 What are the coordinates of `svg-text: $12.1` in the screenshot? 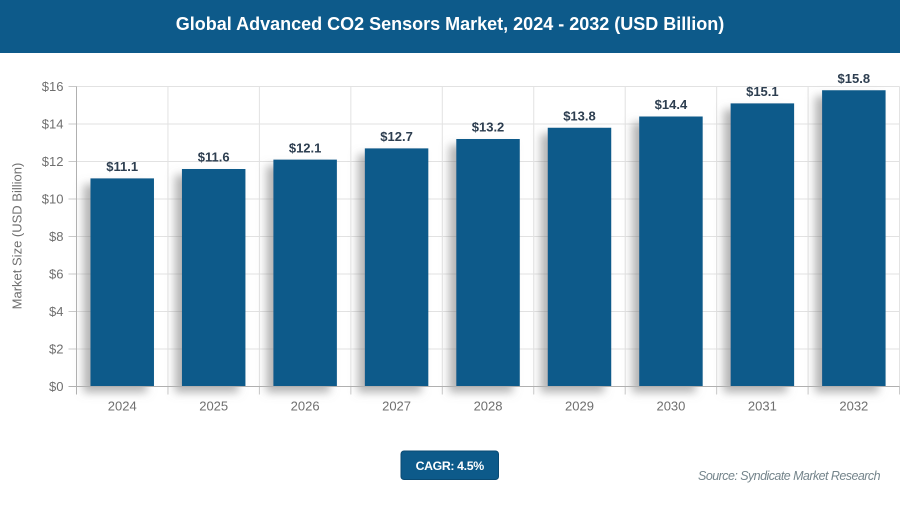 It's located at (305, 147).